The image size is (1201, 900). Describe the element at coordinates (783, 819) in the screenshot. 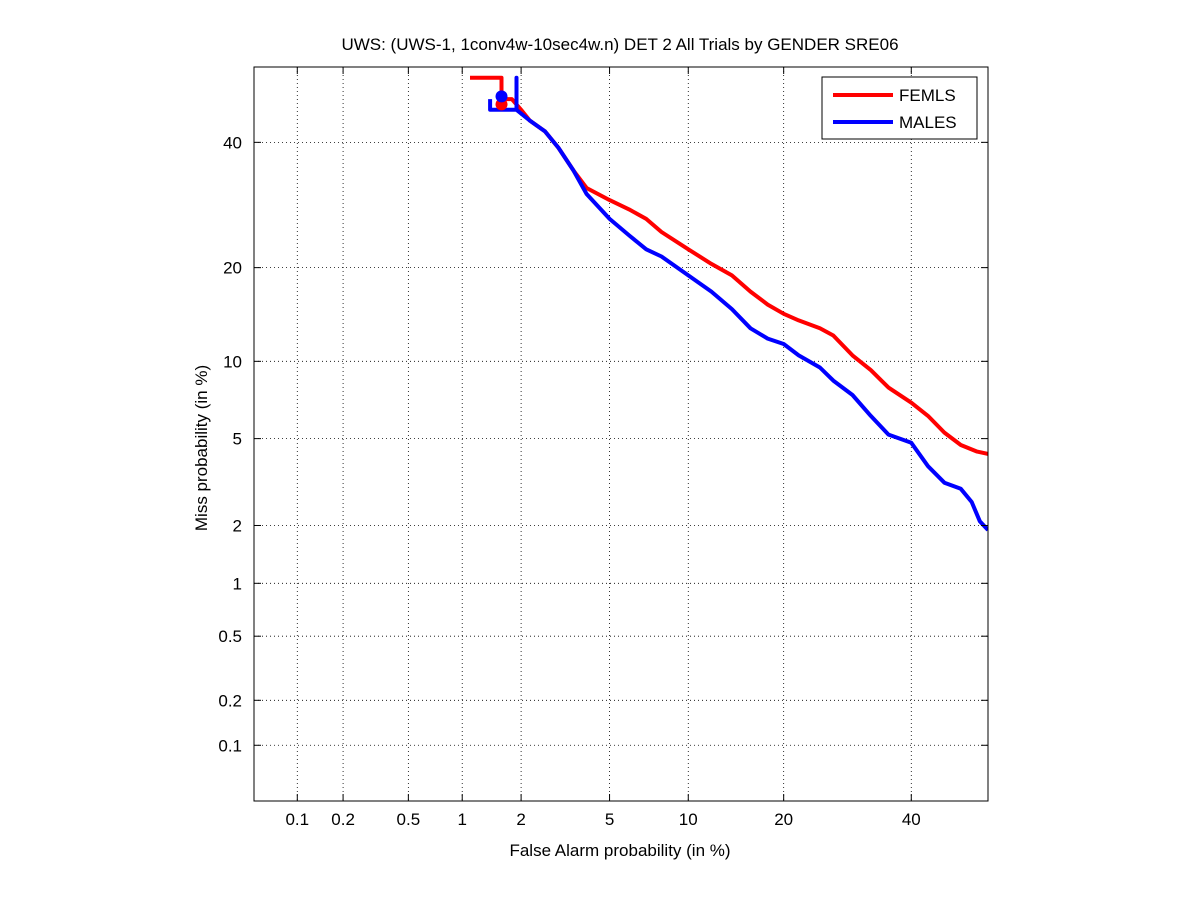

I see `x-tick-label: 20` at that location.